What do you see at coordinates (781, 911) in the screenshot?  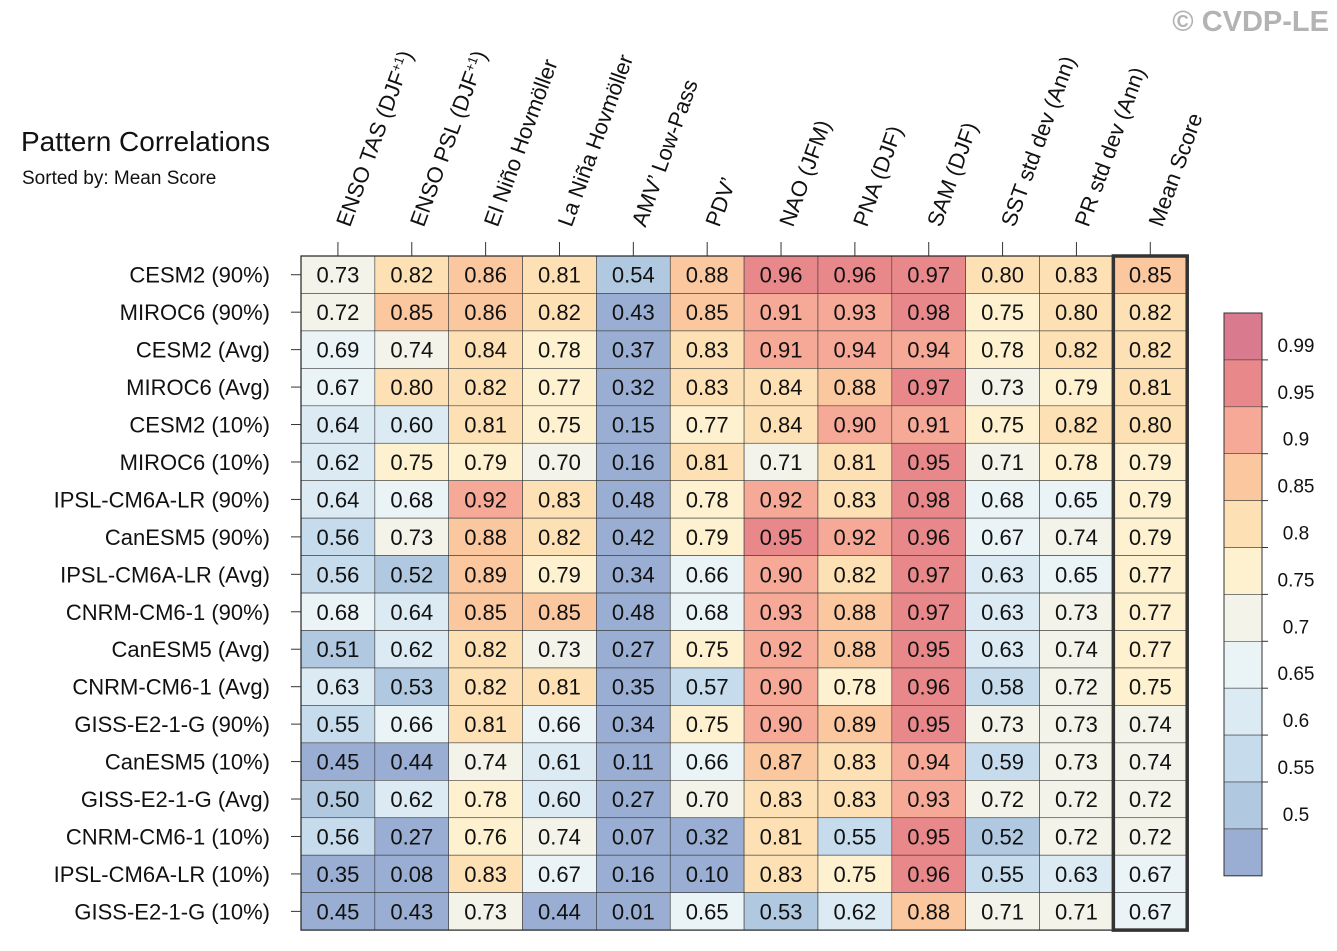 I see `cell-value: 0.53` at bounding box center [781, 911].